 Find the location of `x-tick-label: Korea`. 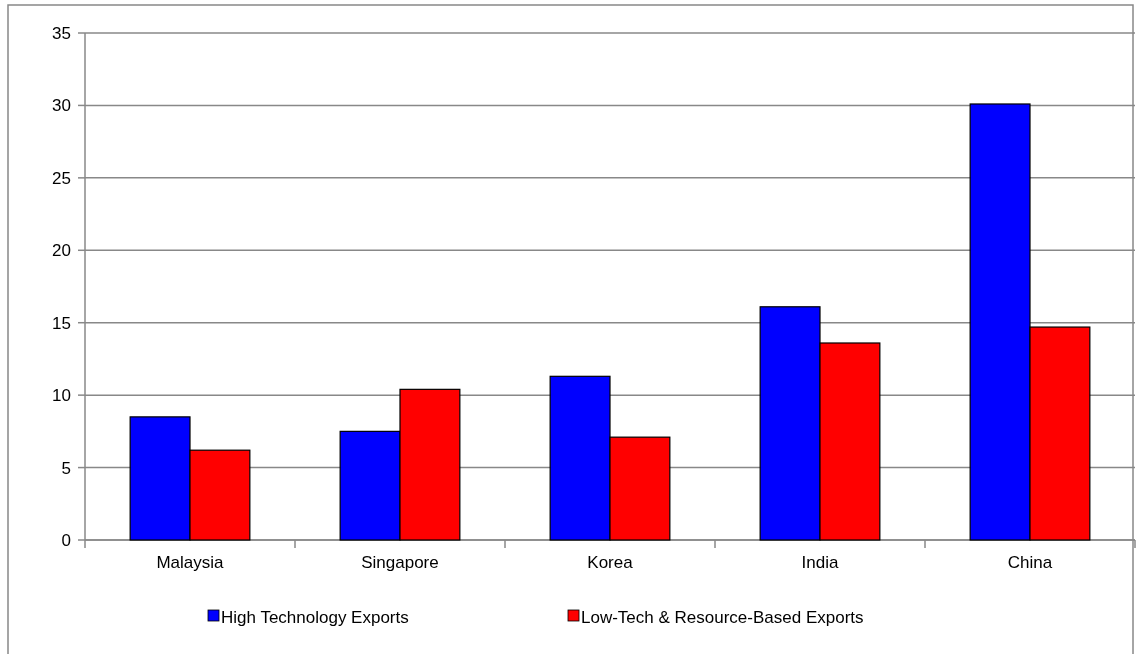

x-tick-label: Korea is located at coordinates (610, 562).